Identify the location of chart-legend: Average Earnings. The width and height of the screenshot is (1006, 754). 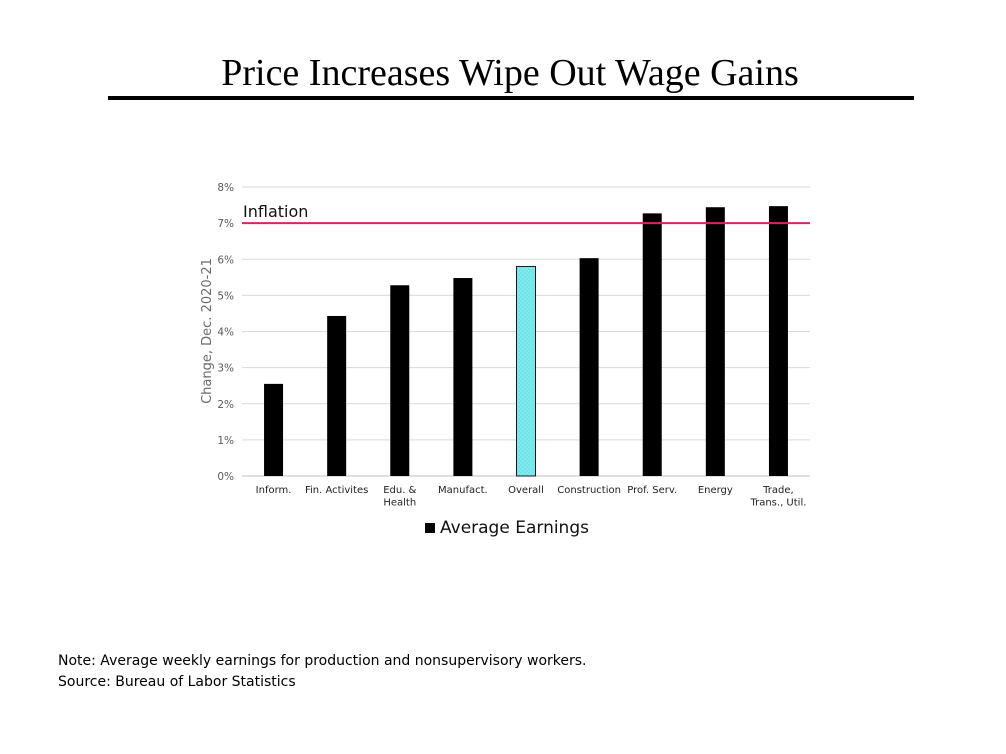
(507, 528).